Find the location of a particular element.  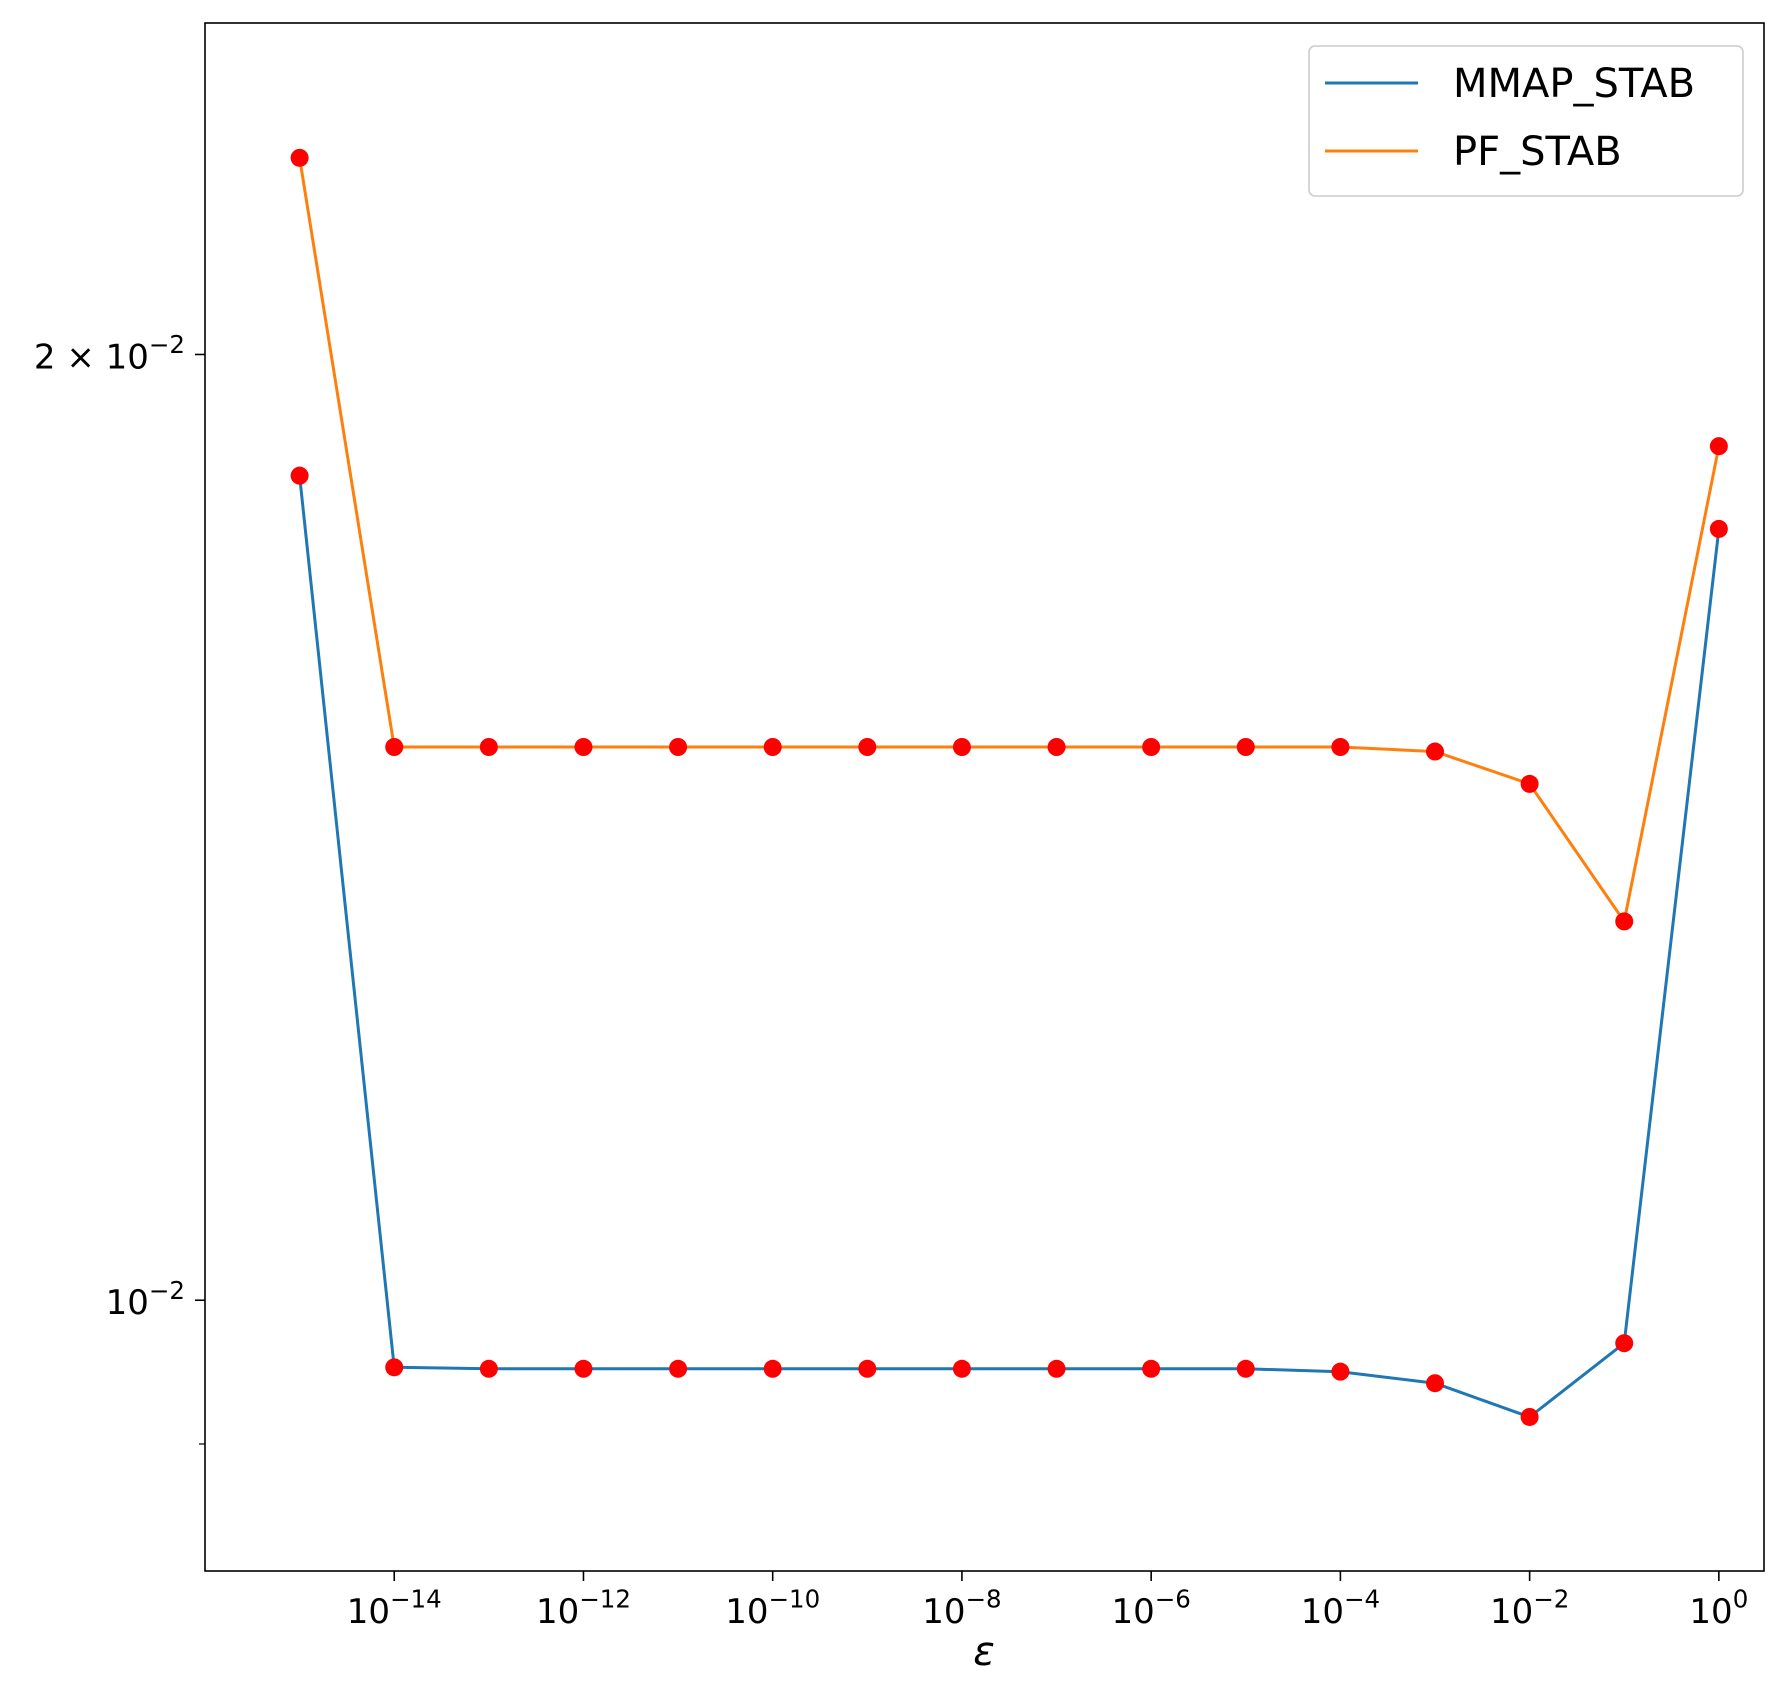

x-tick-label: 10⁻⁶ is located at coordinates (1150, 1608).